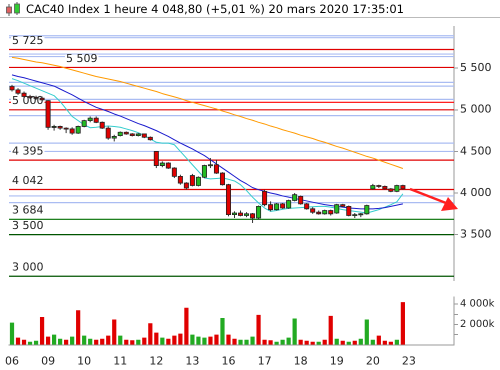  What do you see at coordinates (28, 267) in the screenshot?
I see `ref-line-label: 3 000` at bounding box center [28, 267].